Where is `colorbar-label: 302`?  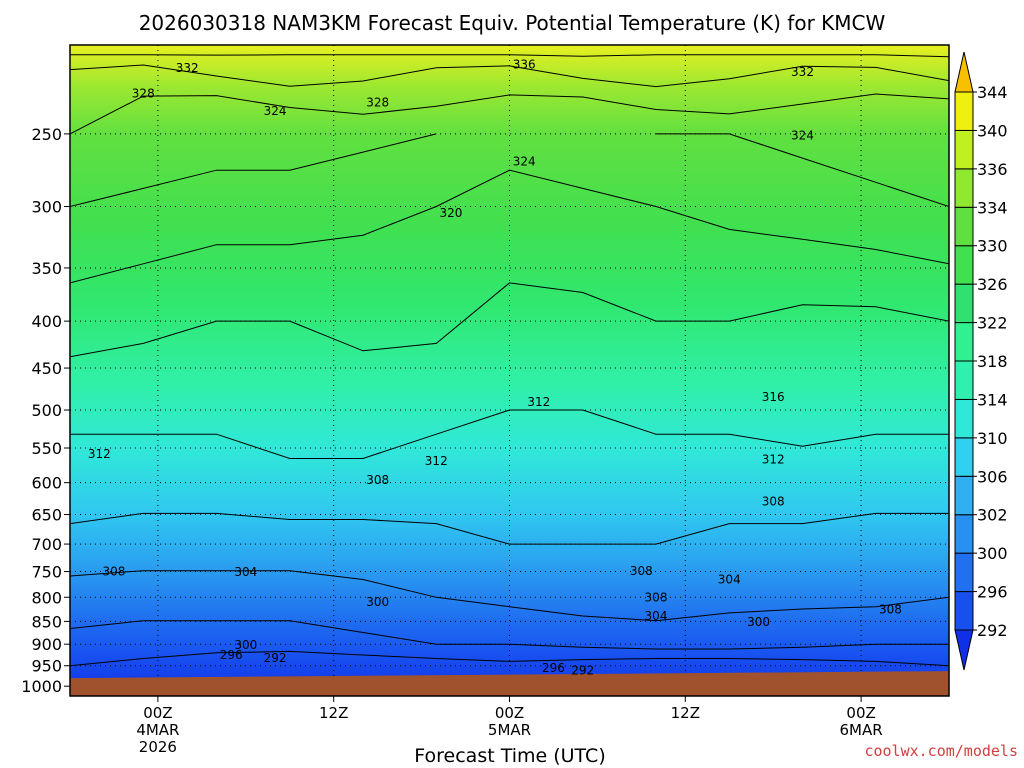
colorbar-label: 302 is located at coordinates (992, 515).